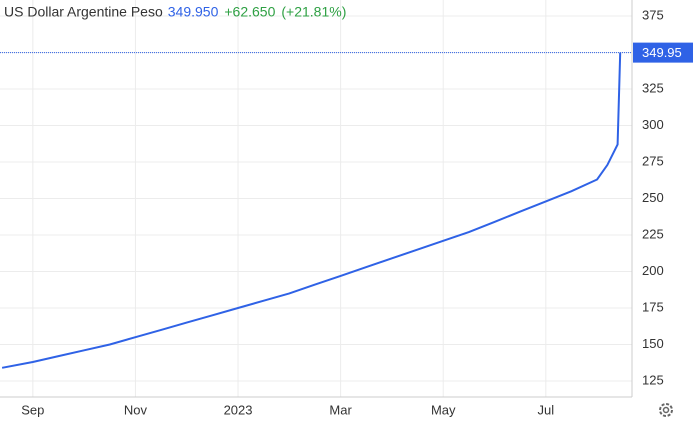 The image size is (694, 423). I want to click on y-tick-label: 225, so click(653, 233).